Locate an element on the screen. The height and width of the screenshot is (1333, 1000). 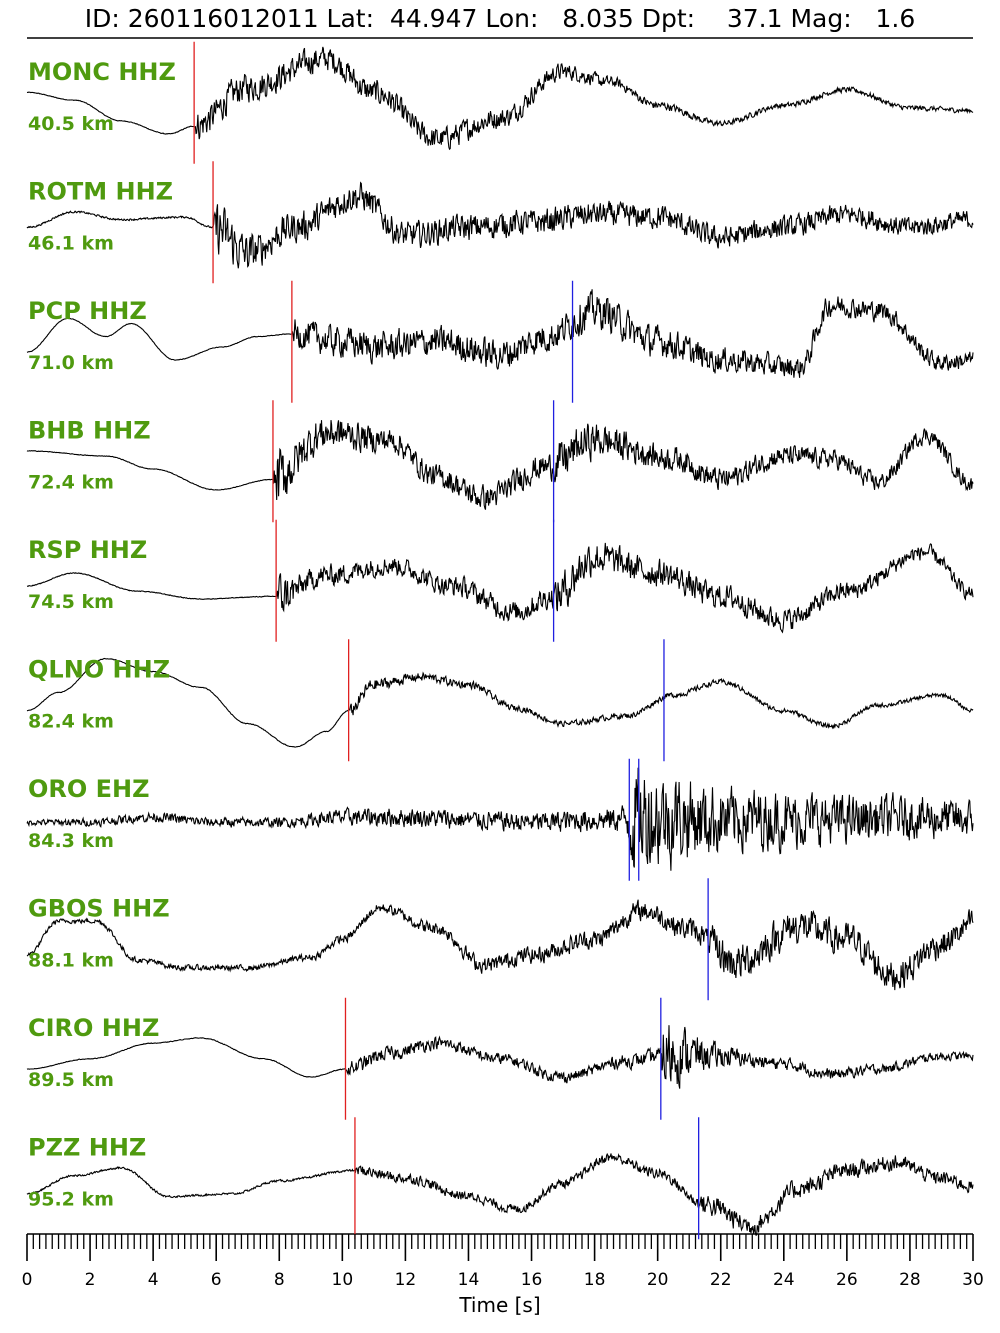
station-label: PZZ HHZ is located at coordinates (87, 1147).